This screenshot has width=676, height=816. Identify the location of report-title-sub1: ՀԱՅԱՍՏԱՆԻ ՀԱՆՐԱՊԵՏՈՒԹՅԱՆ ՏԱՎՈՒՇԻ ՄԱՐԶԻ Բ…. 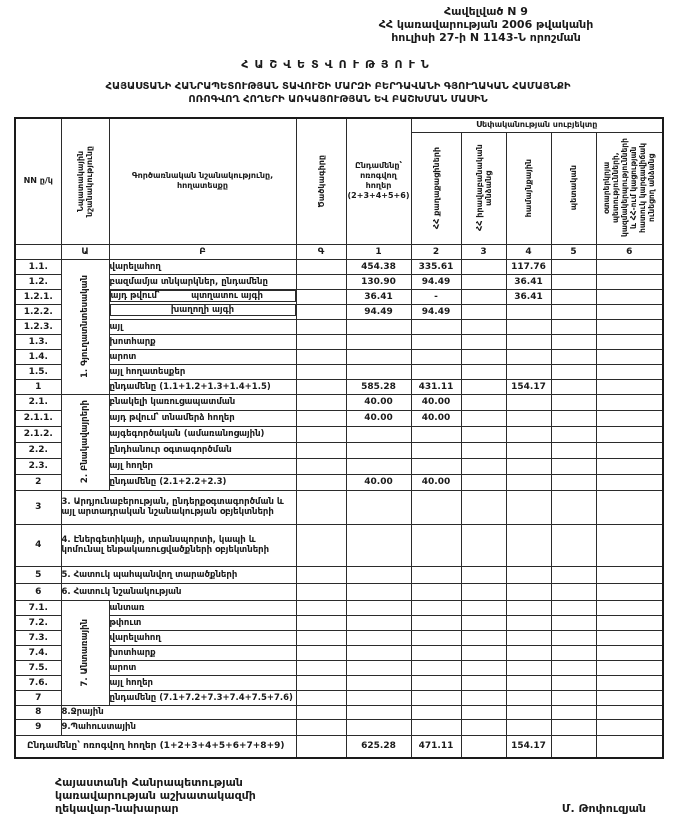
(338, 86).